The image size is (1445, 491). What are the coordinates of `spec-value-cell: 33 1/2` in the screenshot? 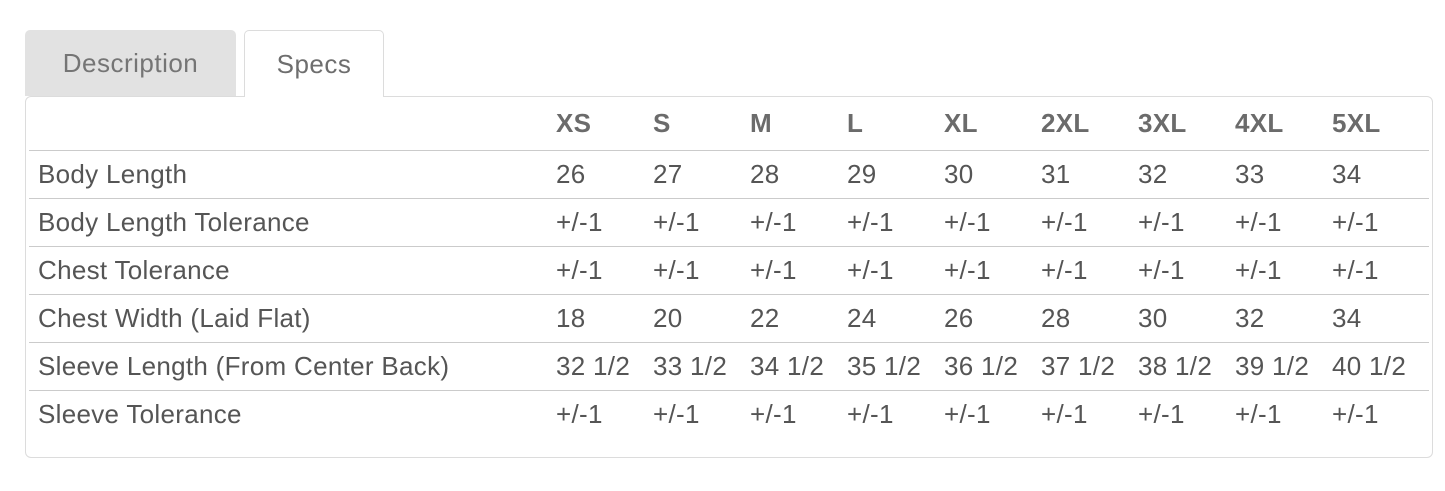 It's located at (701, 366).